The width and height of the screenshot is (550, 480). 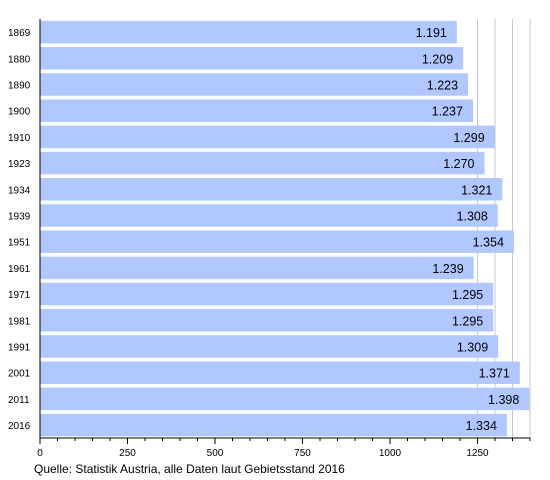 What do you see at coordinates (437, 59) in the screenshot?
I see `value-label: 1.209` at bounding box center [437, 59].